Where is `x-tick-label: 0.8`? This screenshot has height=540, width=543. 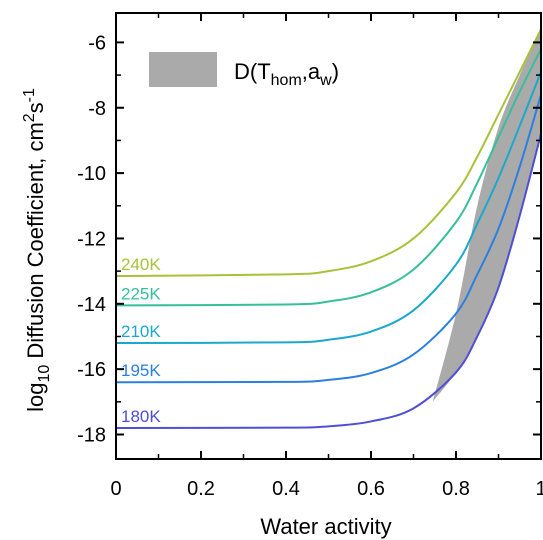
x-tick-label: 0.8 is located at coordinates (456, 489).